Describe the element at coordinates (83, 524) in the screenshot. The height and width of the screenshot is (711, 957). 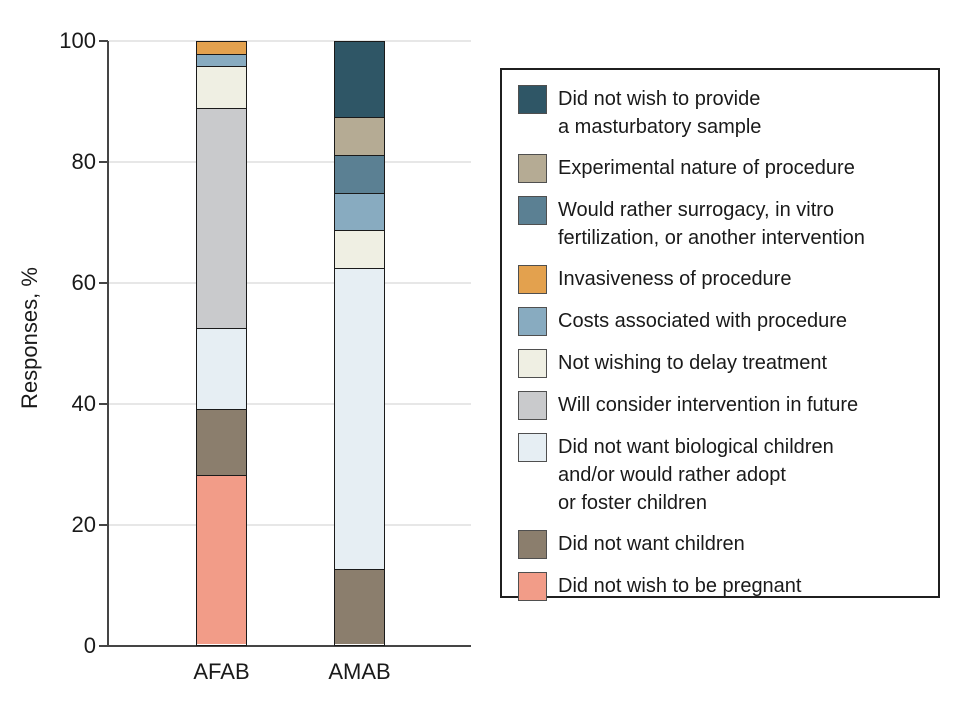
I see `y-tick-label-20: 20` at that location.